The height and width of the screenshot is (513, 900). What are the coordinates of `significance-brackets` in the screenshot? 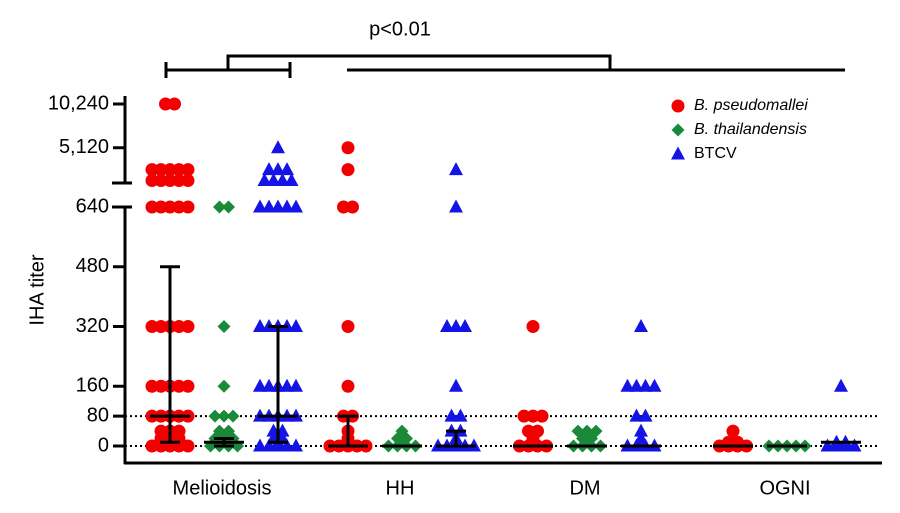 It's located at (504, 66).